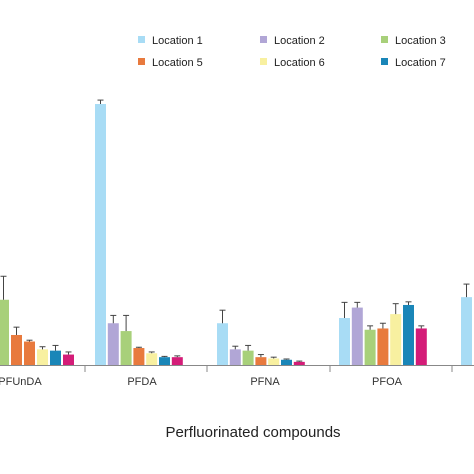 Image resolution: width=474 pixels, height=474 pixels. What do you see at coordinates (387, 382) in the screenshot?
I see `x-tick-label-pfoa: PFOA` at bounding box center [387, 382].